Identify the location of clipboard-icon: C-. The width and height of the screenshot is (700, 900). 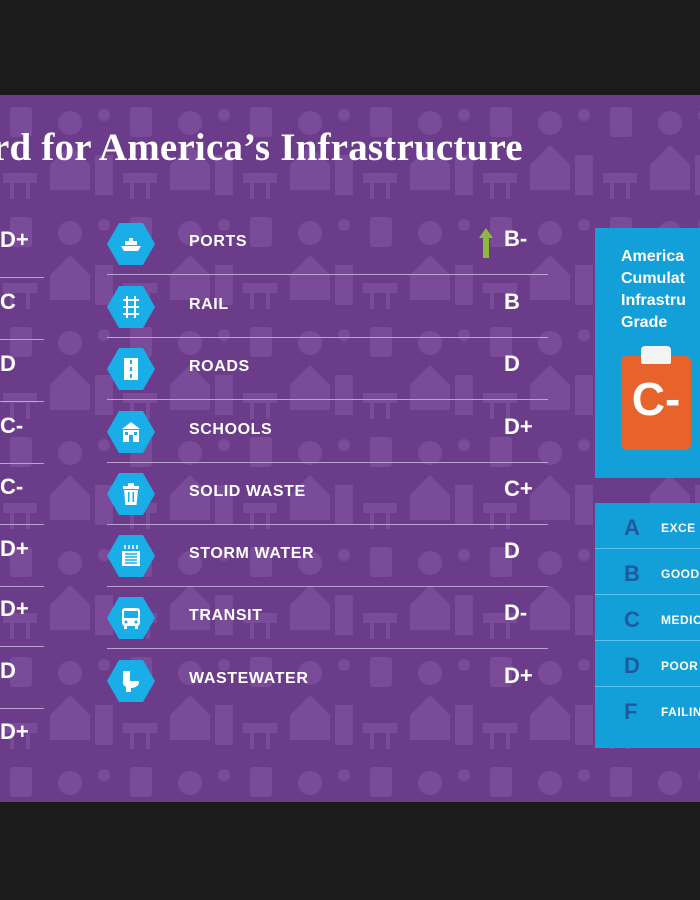
(656, 398).